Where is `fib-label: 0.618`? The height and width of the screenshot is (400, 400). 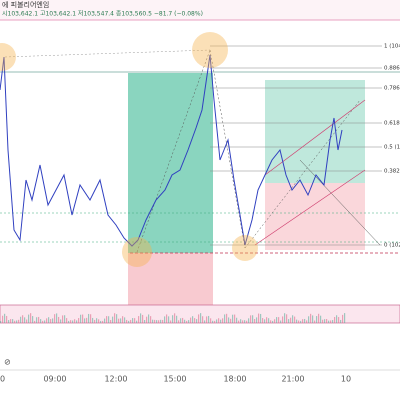 fib-label: 0.618 is located at coordinates (392, 124).